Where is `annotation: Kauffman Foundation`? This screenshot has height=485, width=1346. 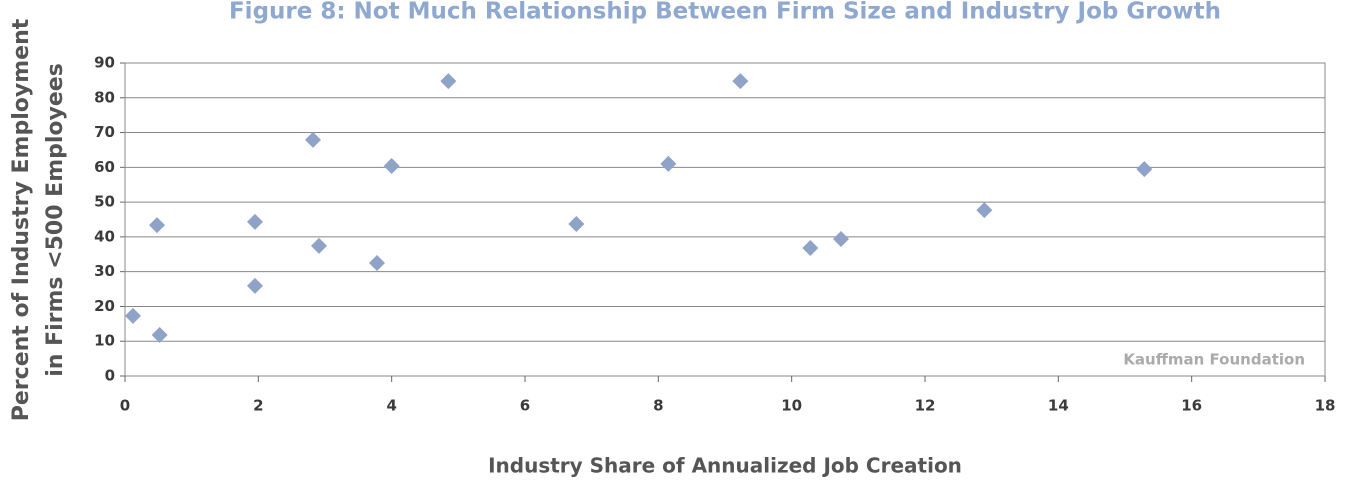
annotation: Kauffman Foundation is located at coordinates (1214, 360).